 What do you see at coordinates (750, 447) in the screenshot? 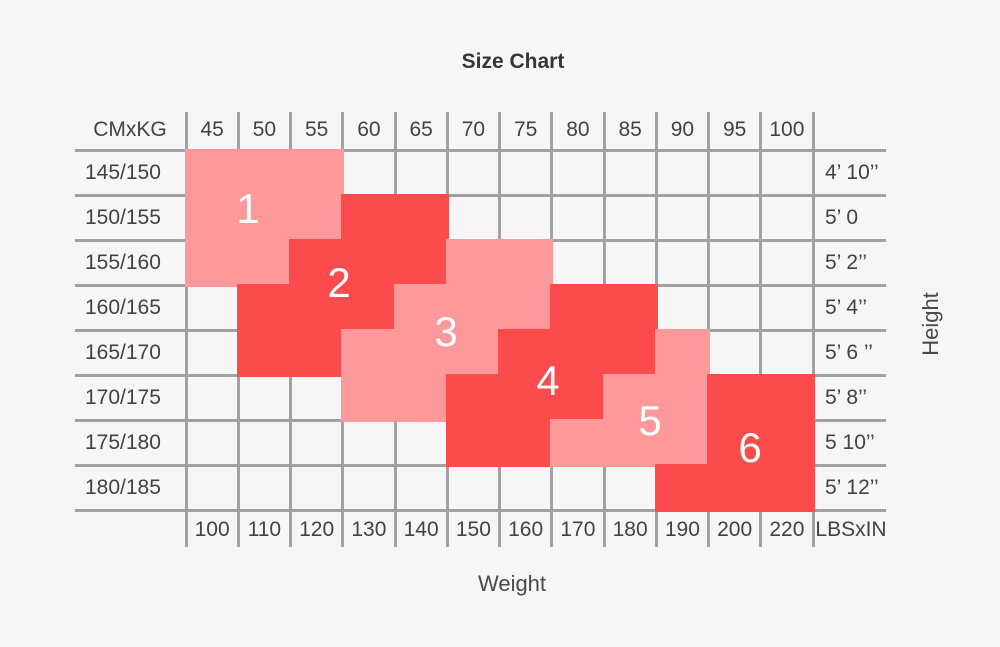
I see `size-label-6: 6` at bounding box center [750, 447].